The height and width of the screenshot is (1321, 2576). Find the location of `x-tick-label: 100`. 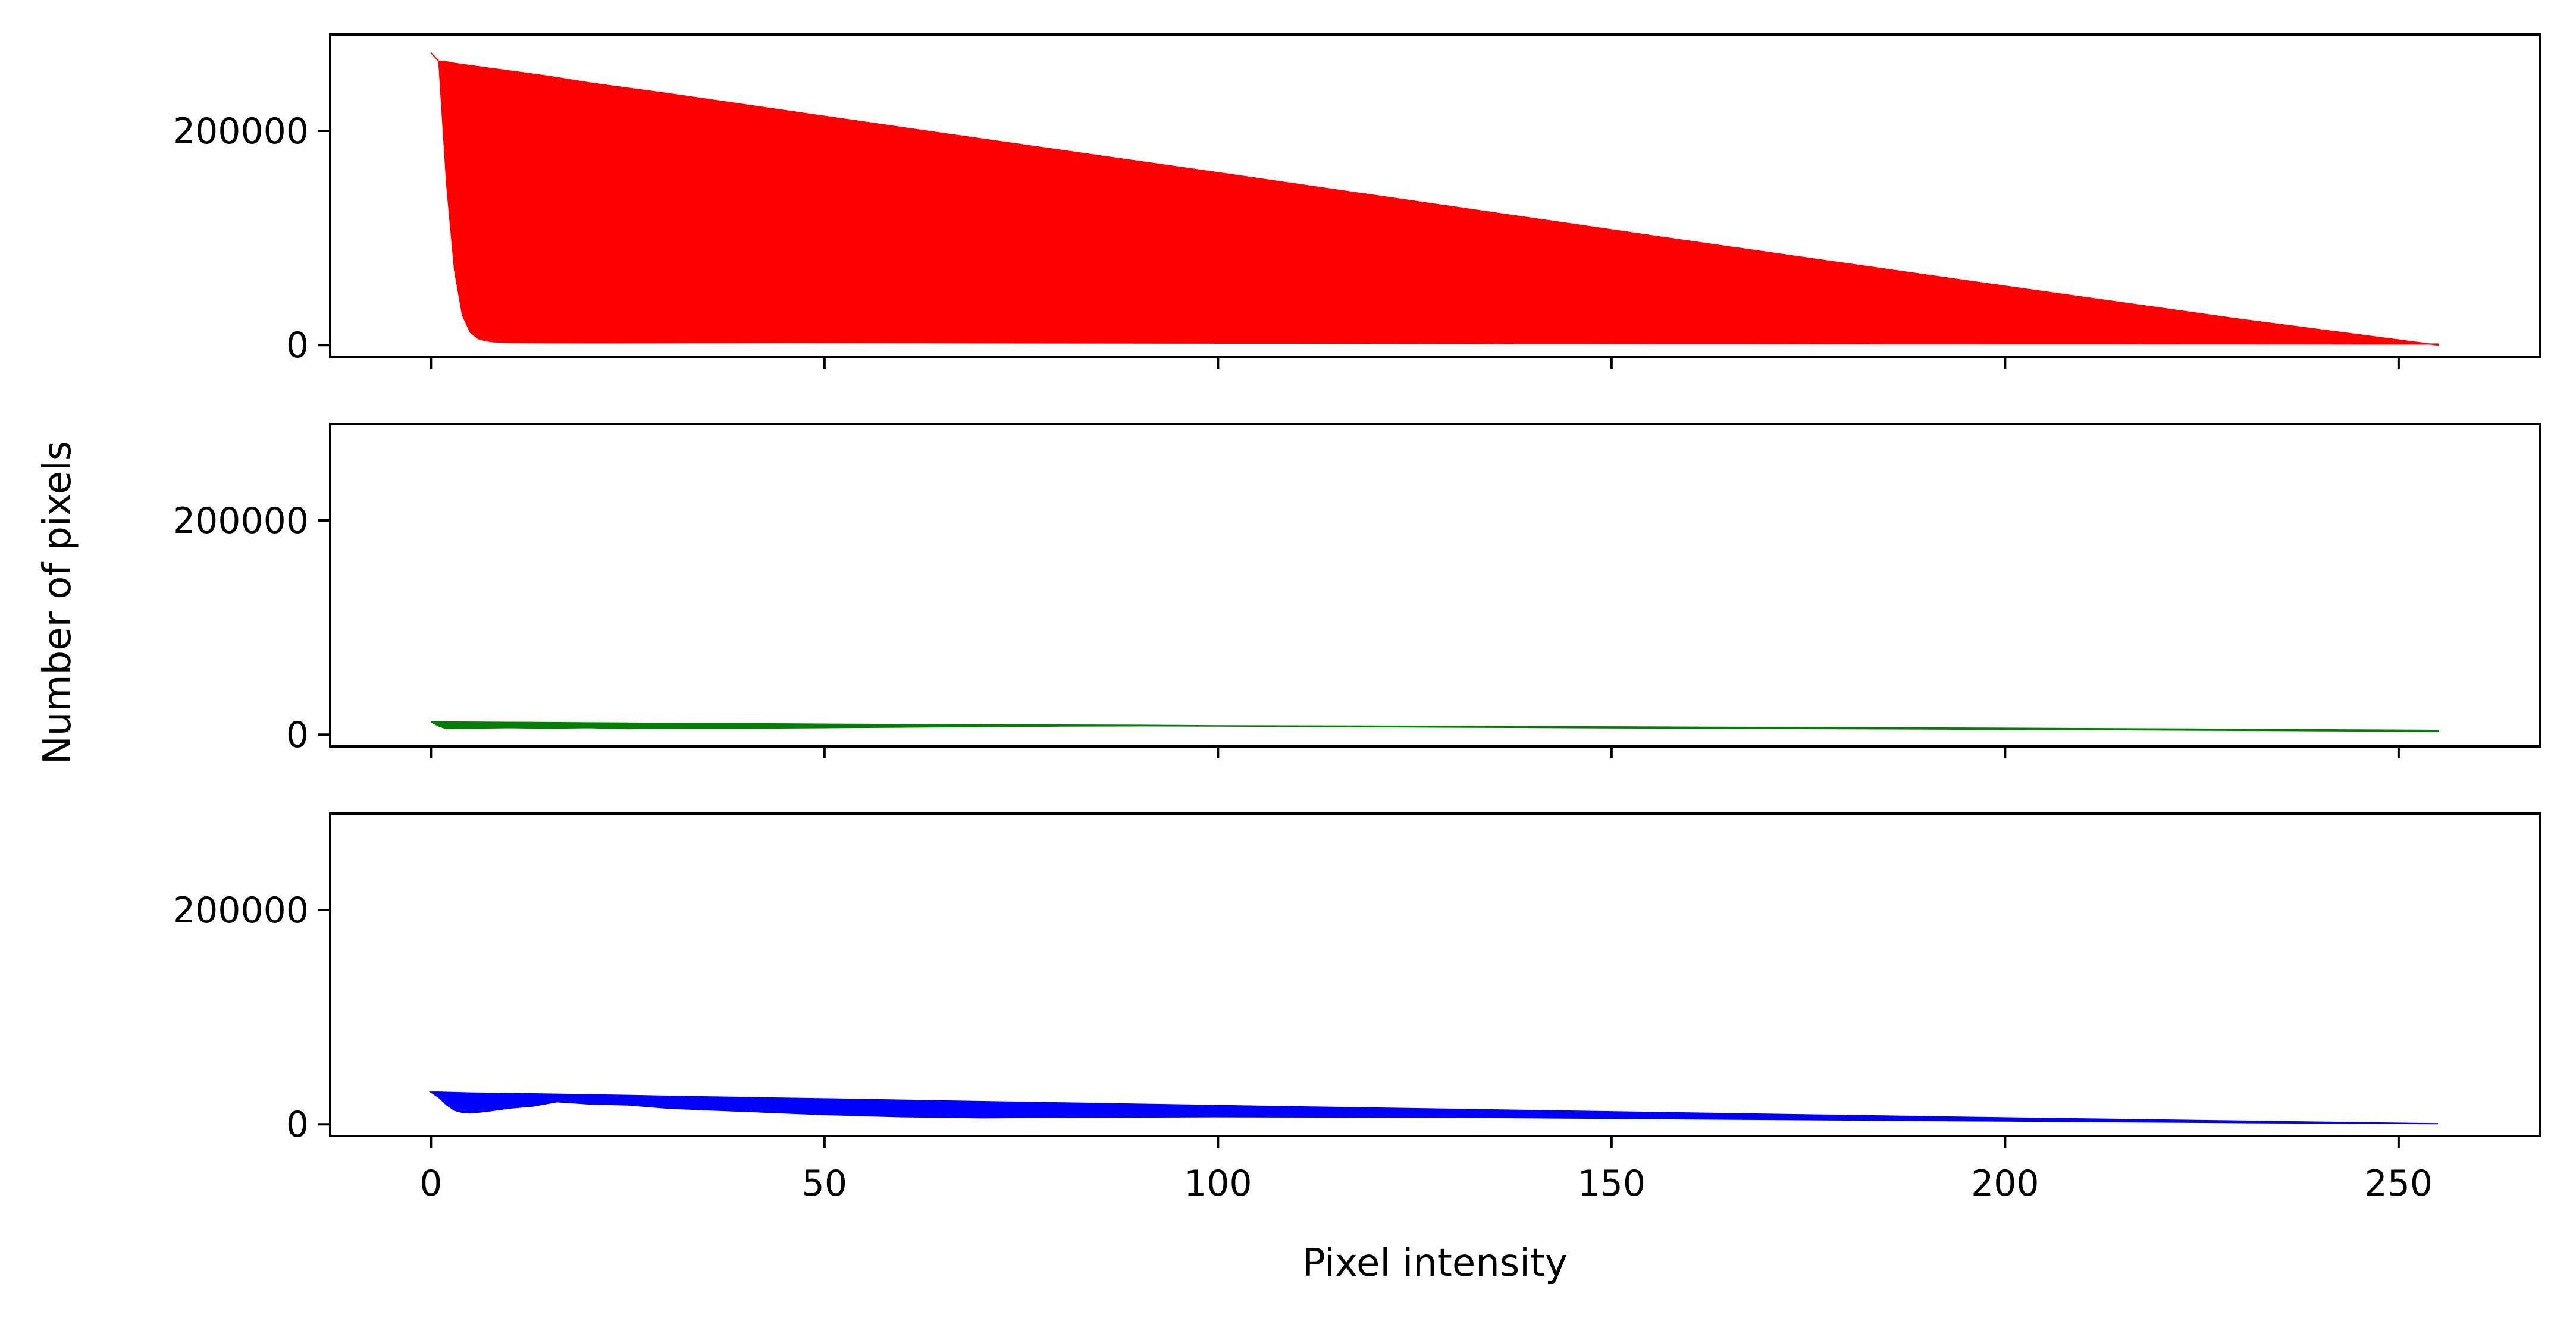

x-tick-label: 100 is located at coordinates (1218, 1183).